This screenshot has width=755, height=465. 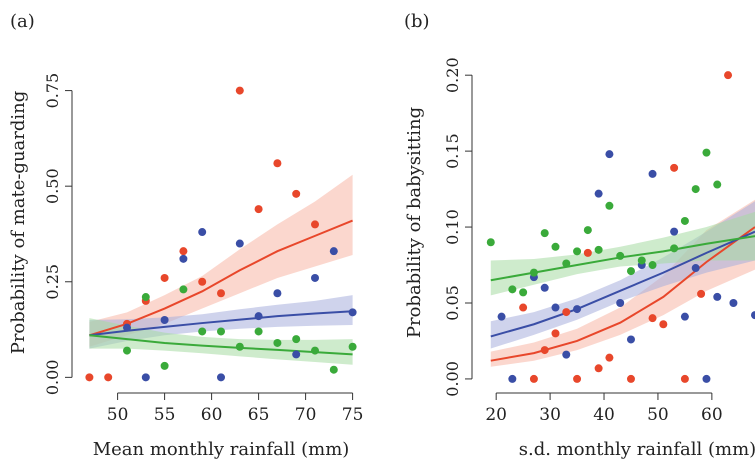 I want to click on x-tick-label: 20, so click(x=496, y=415).